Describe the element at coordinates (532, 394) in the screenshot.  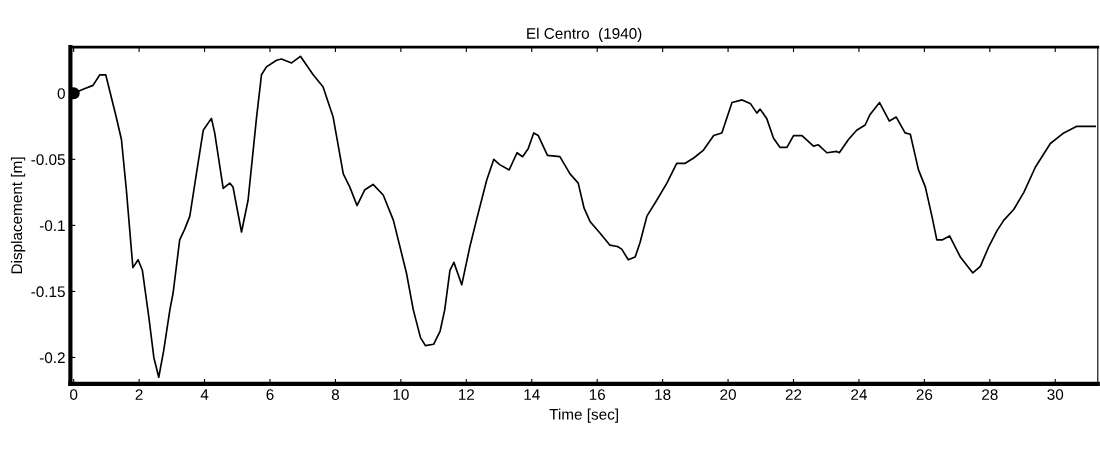
I see `x-tick-label: 14` at that location.